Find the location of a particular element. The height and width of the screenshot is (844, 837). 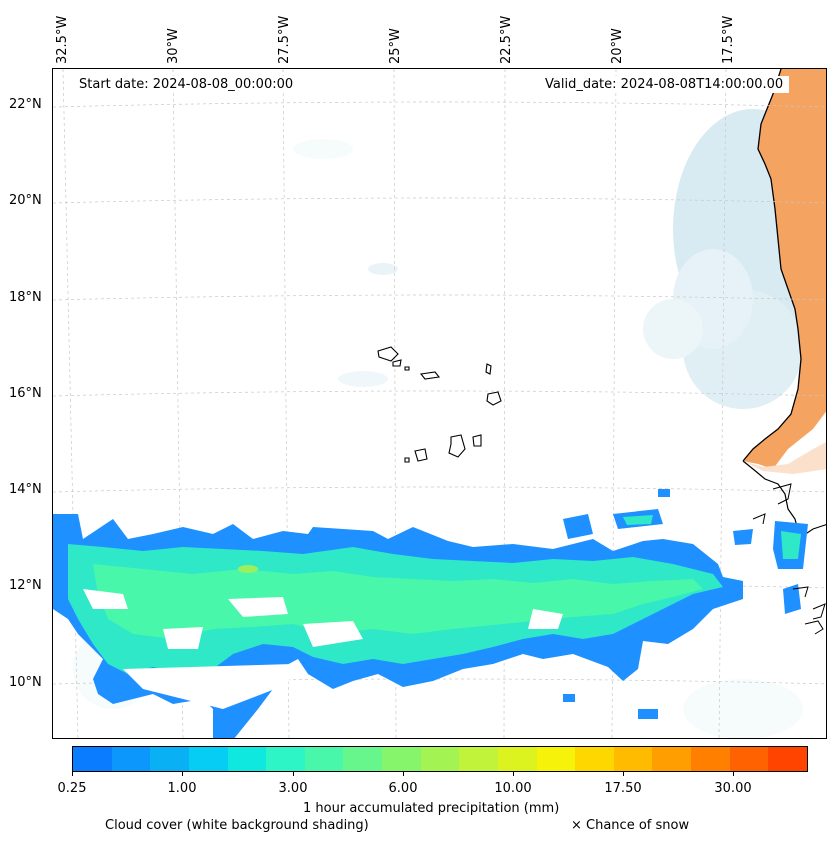

lon-label-30w: 30°W is located at coordinates (173, 46).